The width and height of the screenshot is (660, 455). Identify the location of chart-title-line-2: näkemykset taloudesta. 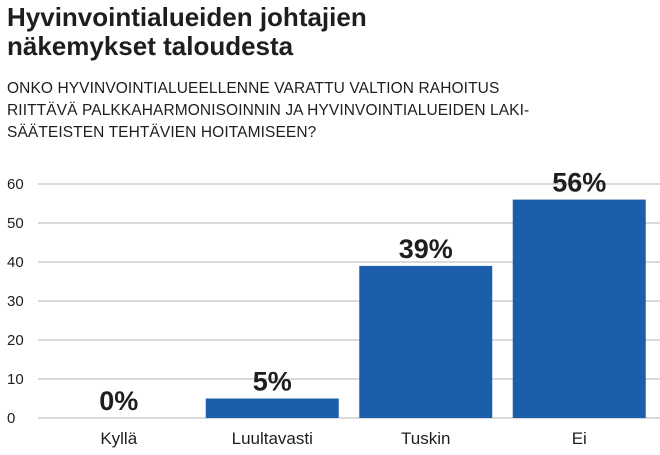
(150, 46).